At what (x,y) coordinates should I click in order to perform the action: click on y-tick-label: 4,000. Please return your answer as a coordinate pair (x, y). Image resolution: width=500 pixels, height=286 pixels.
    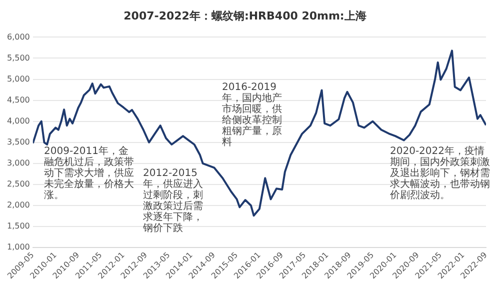
    Looking at the image, I should click on (18, 121).